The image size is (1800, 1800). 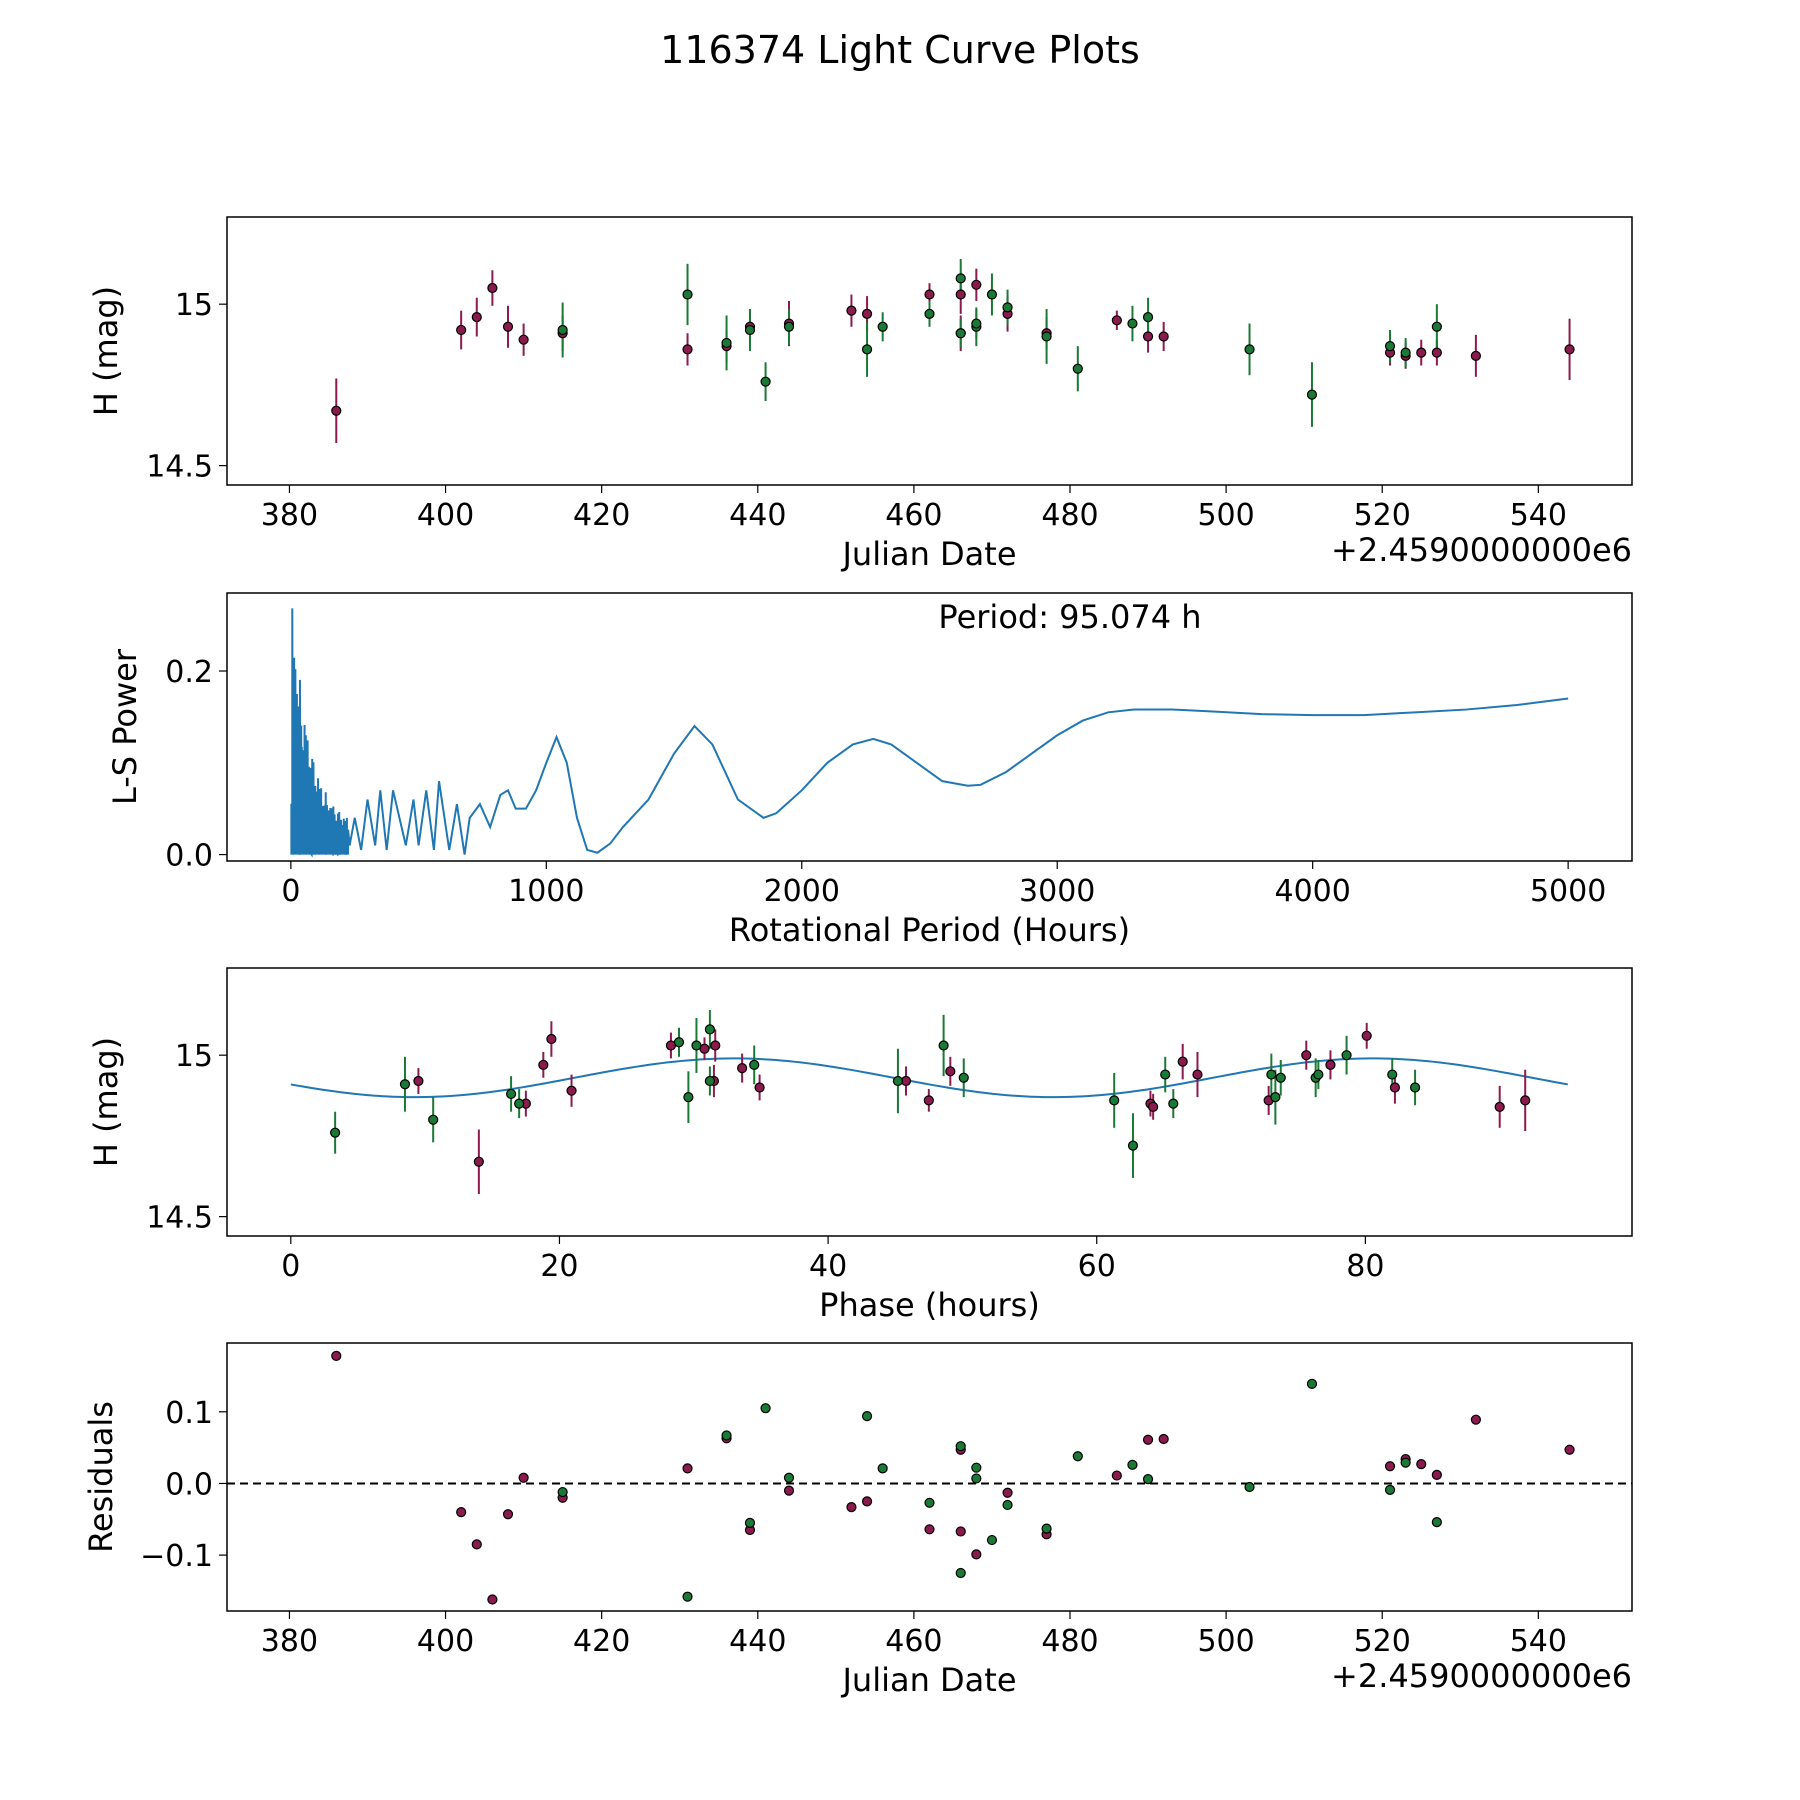 I want to click on x-axis-label: Phase (hours), so click(x=929, y=1305).